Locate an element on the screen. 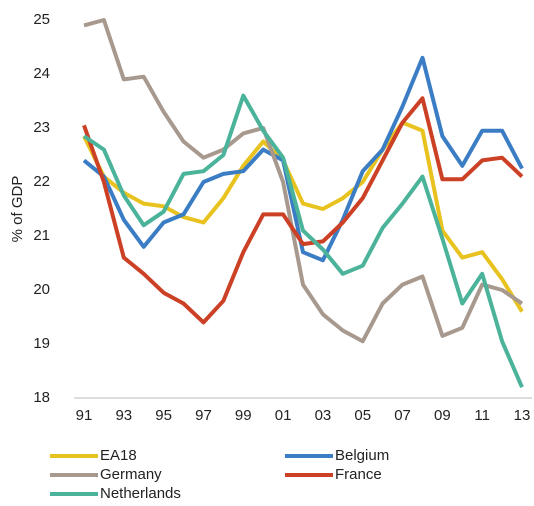  y-tick-label: 23 is located at coordinates (41, 127).